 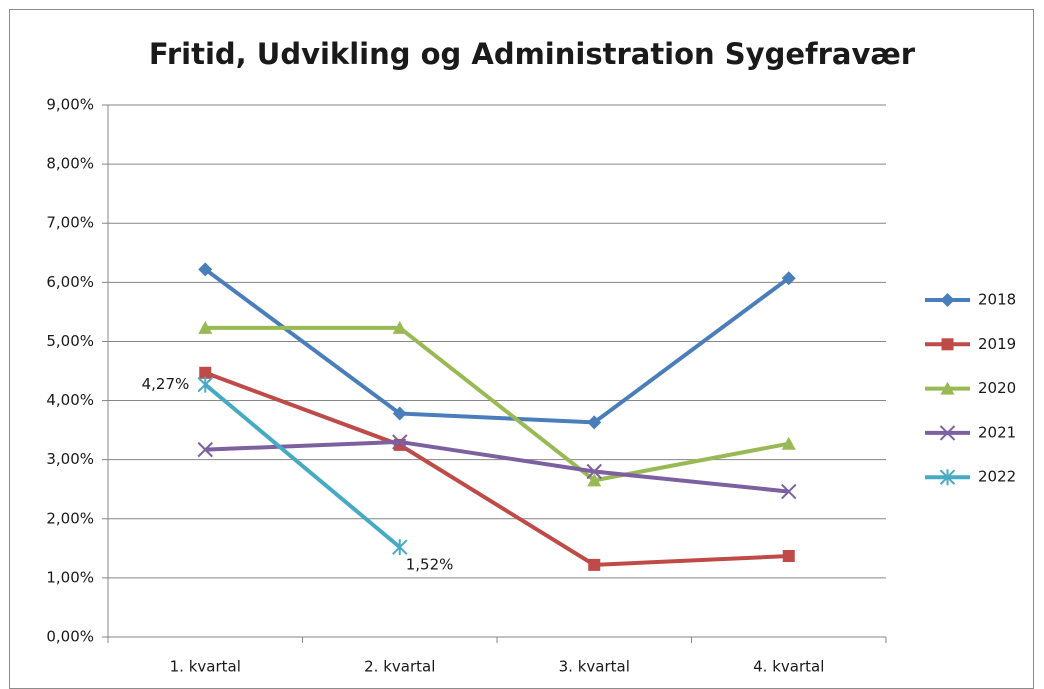 What do you see at coordinates (399, 667) in the screenshot?
I see `x-tick-label: 2. kvartal` at bounding box center [399, 667].